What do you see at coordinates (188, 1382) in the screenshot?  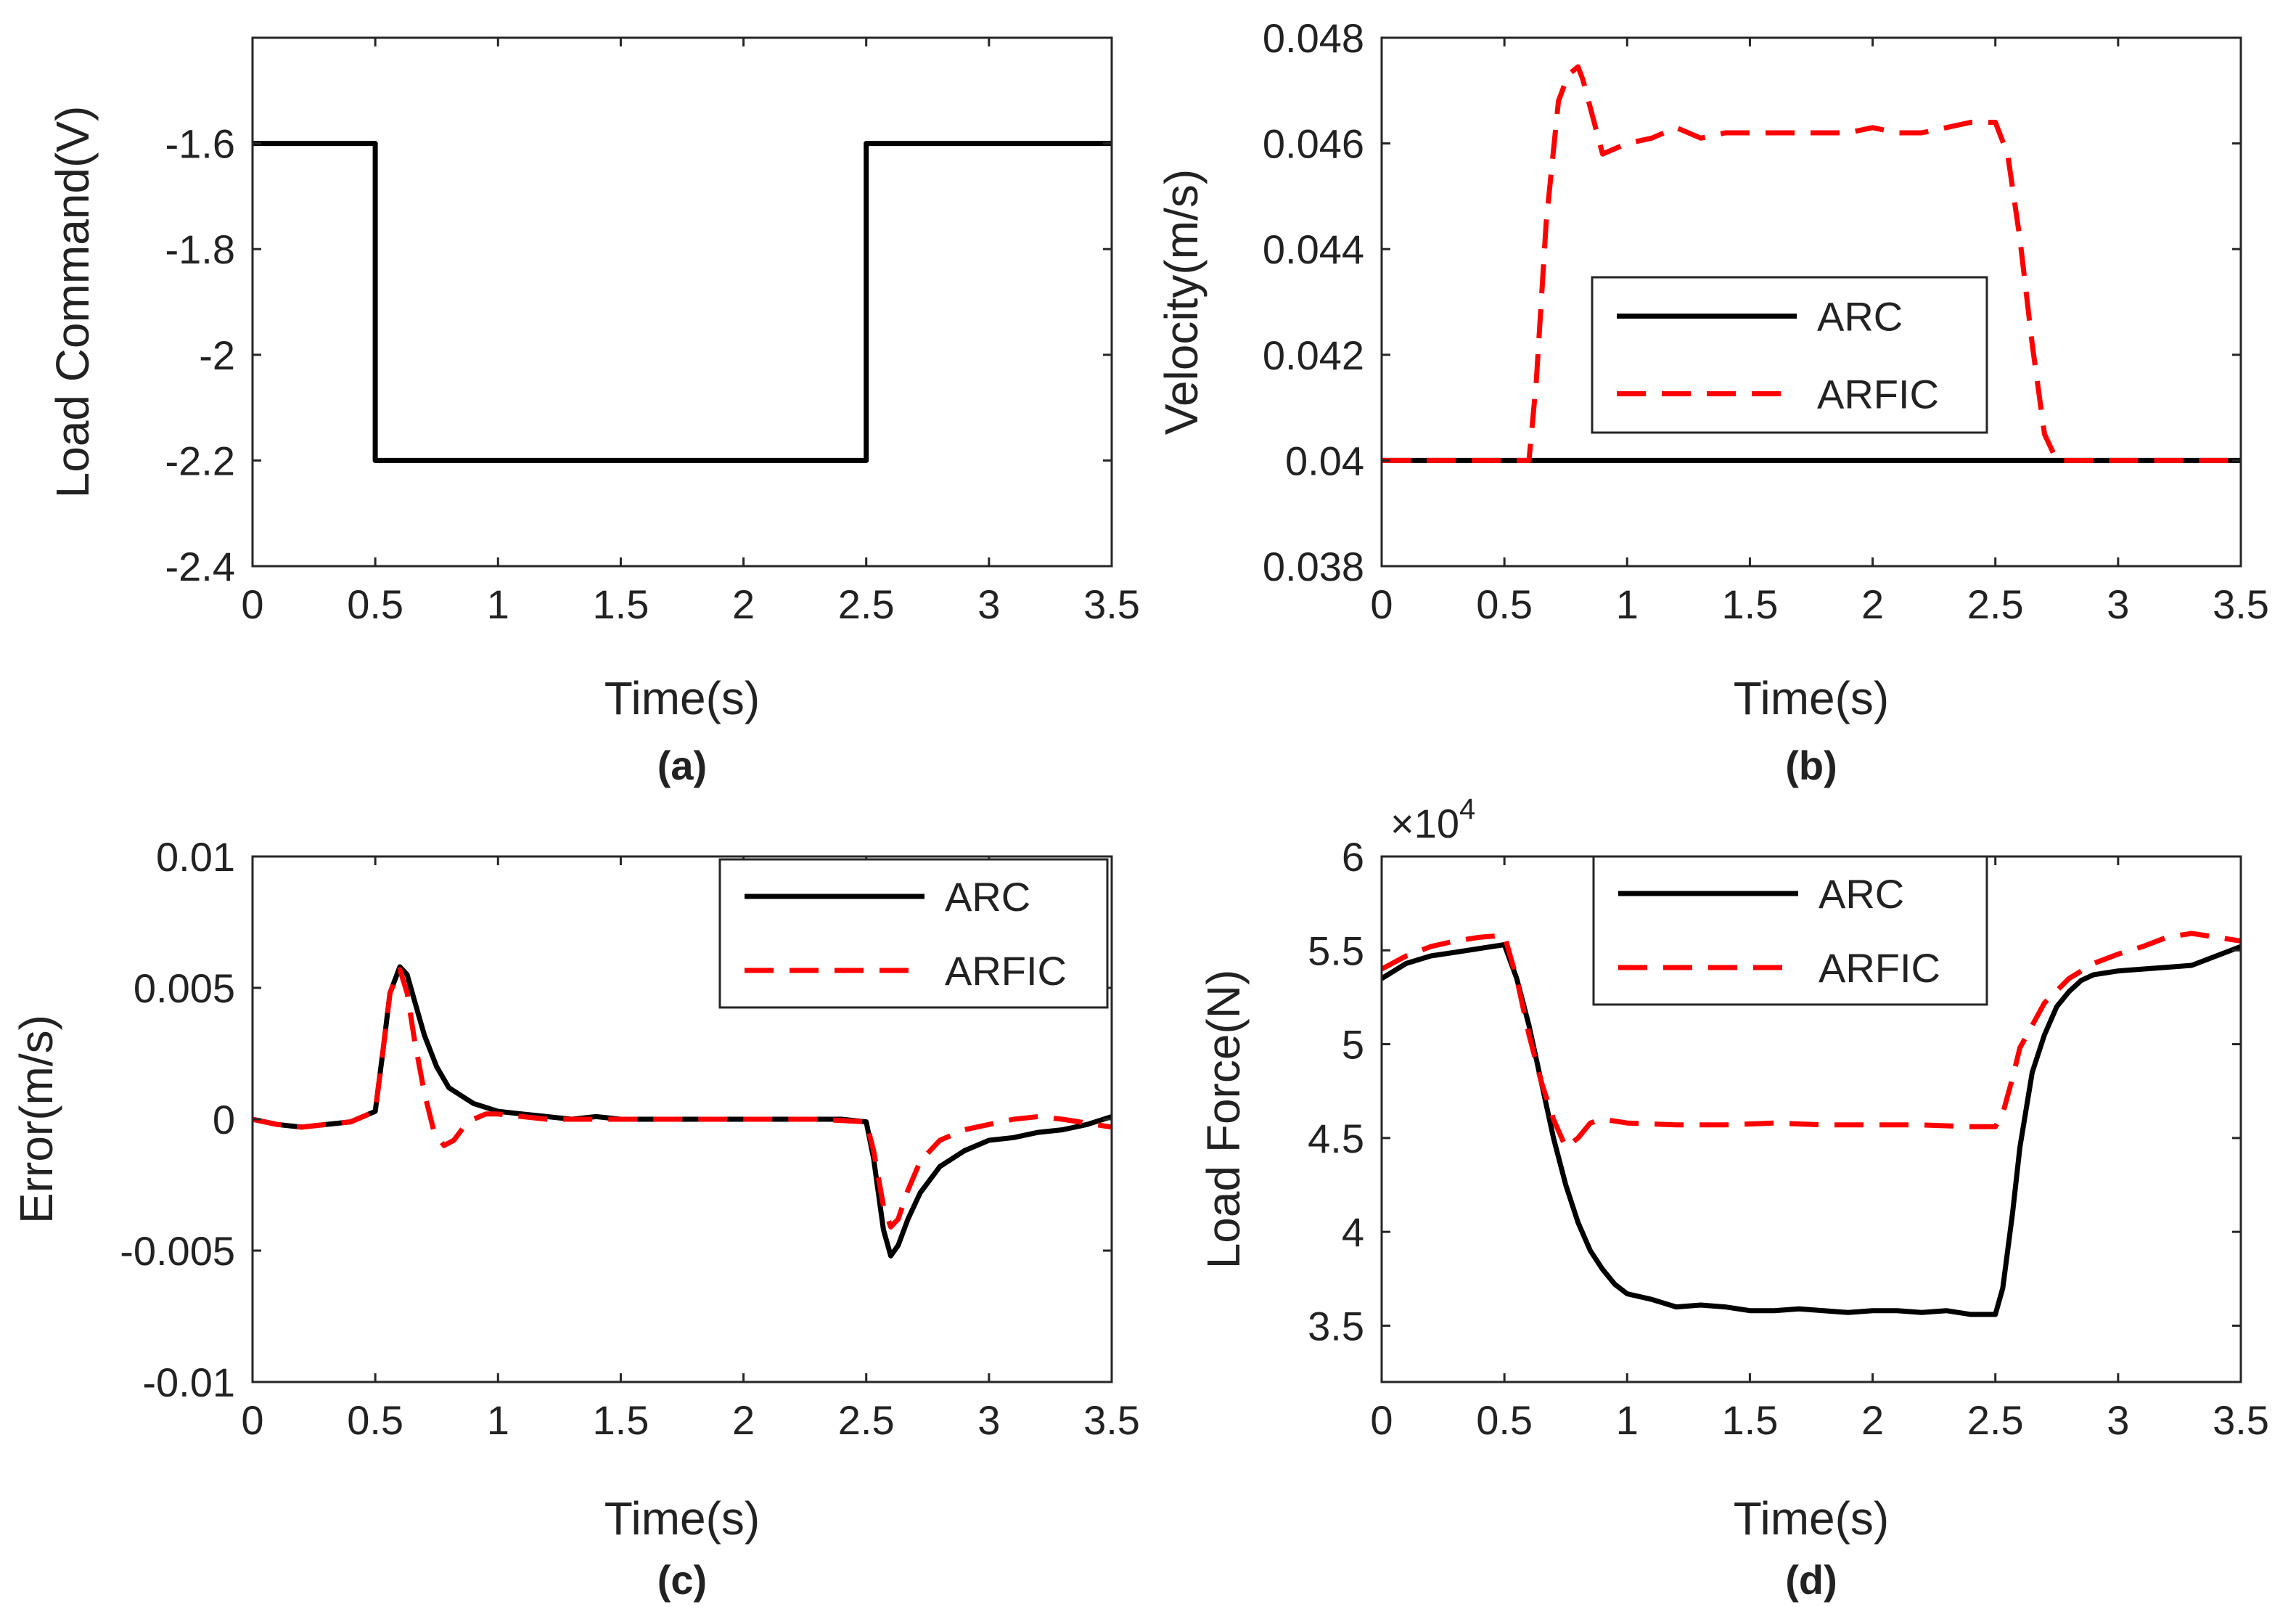 I see `y-tick-label: -0.01` at bounding box center [188, 1382].